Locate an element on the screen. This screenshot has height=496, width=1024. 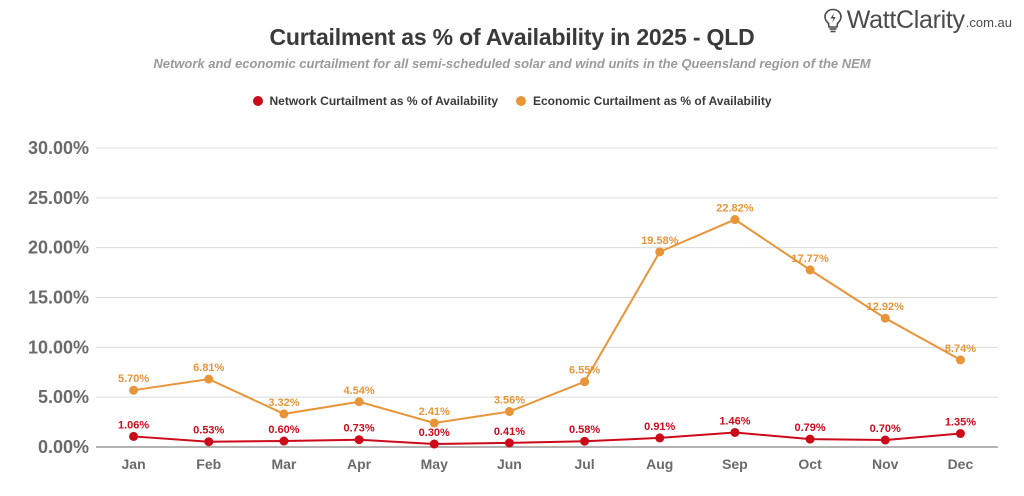
data-label-economic: 17.77% is located at coordinates (810, 259).